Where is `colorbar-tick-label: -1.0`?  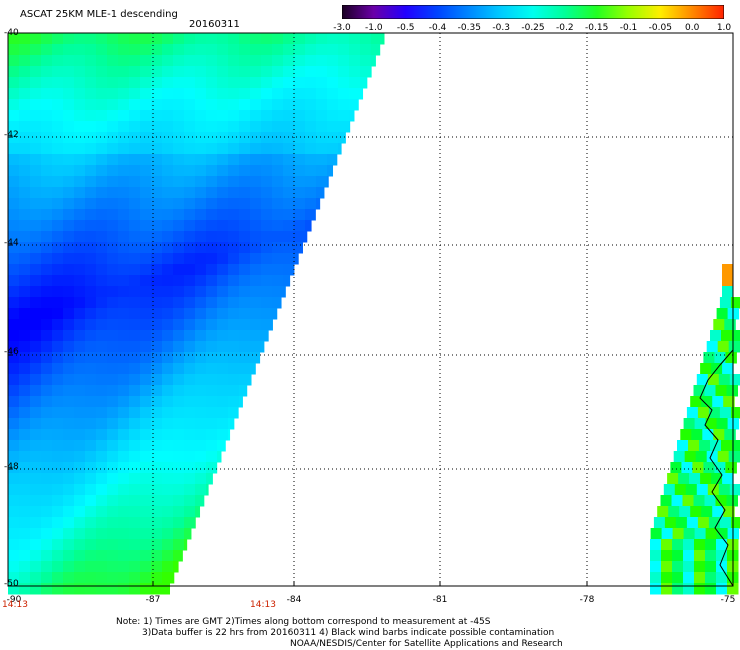 colorbar-tick-label: -1.0 is located at coordinates (374, 28).